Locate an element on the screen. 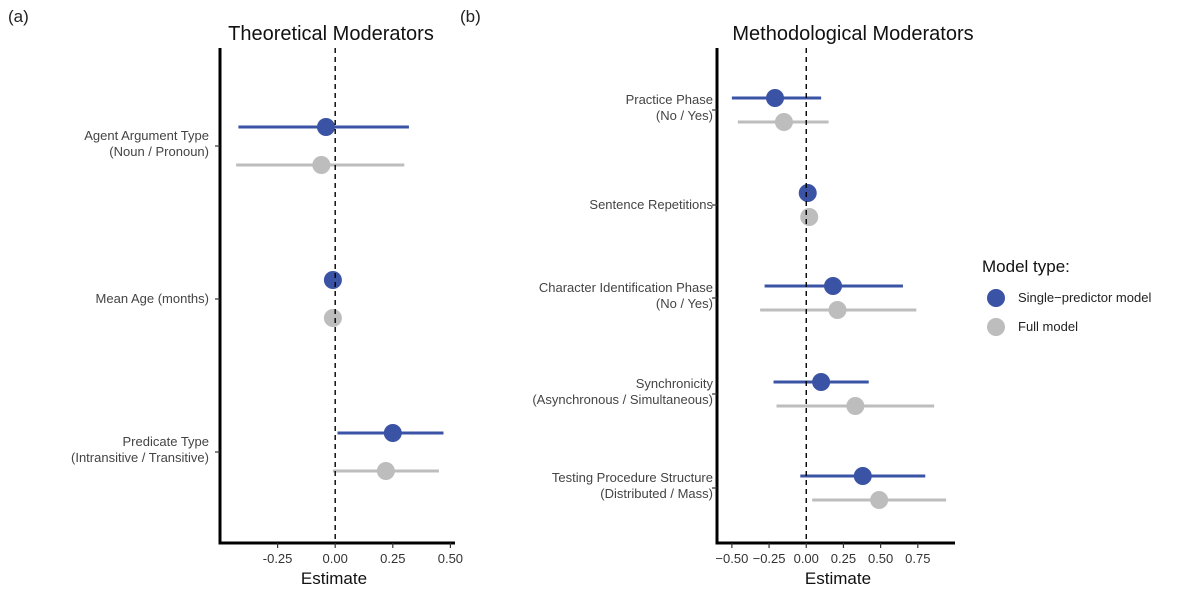 Image resolution: width=1182 pixels, height=591 pixels. category-label: Agent Argument Type is located at coordinates (146, 135).